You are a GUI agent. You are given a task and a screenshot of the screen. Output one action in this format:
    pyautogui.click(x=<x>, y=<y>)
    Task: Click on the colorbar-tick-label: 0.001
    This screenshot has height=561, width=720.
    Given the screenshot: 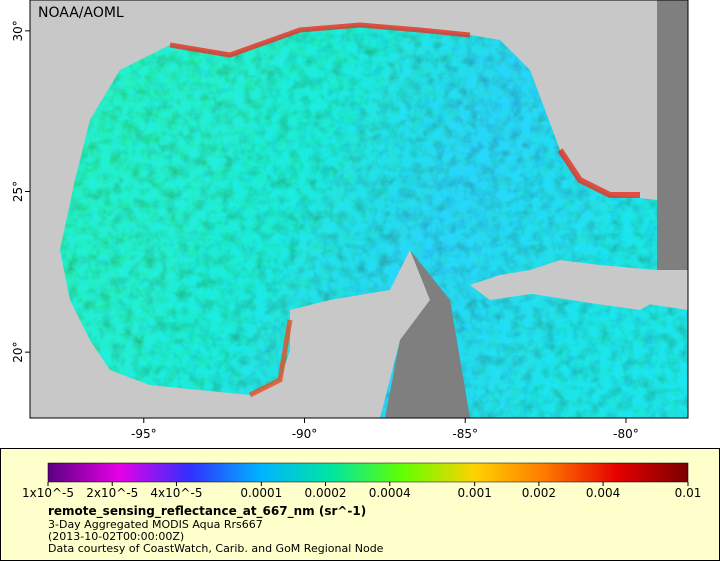 What is the action you would take?
    pyautogui.click(x=474, y=493)
    